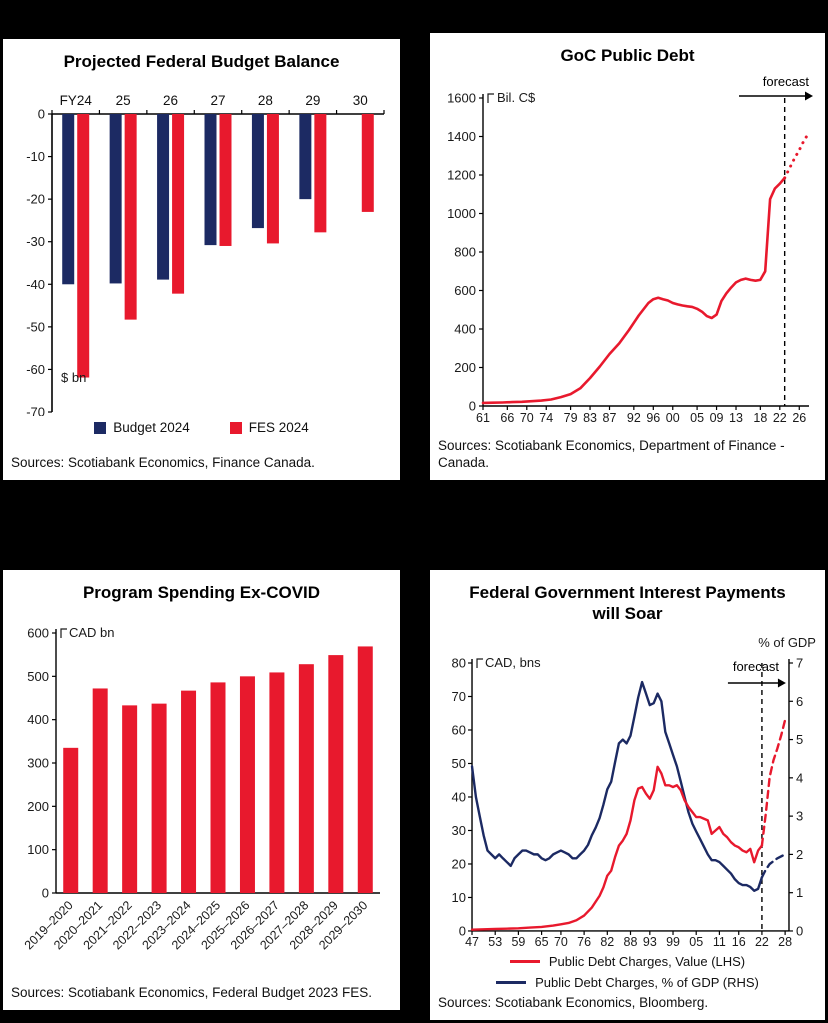 The image size is (828, 1023). What do you see at coordinates (75, 100) in the screenshot?
I see `svg-text: FY24` at bounding box center [75, 100].